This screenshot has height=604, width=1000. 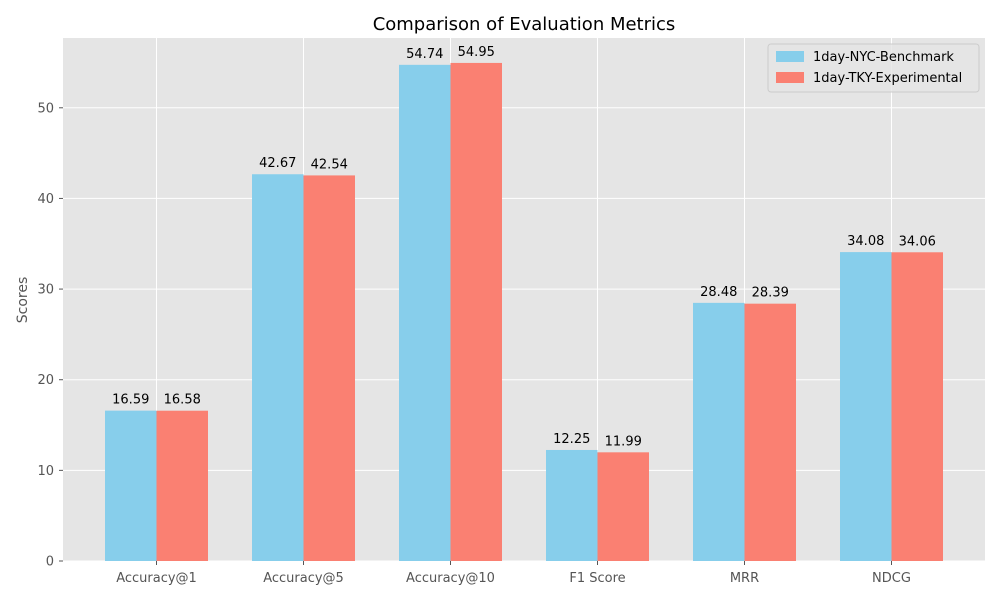 What do you see at coordinates (865, 241) in the screenshot?
I see `bar-value-label: 34.08` at bounding box center [865, 241].